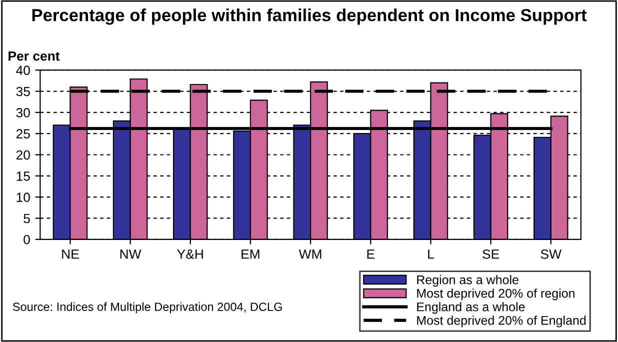  I want to click on y-tick-label: 25, so click(23, 134).